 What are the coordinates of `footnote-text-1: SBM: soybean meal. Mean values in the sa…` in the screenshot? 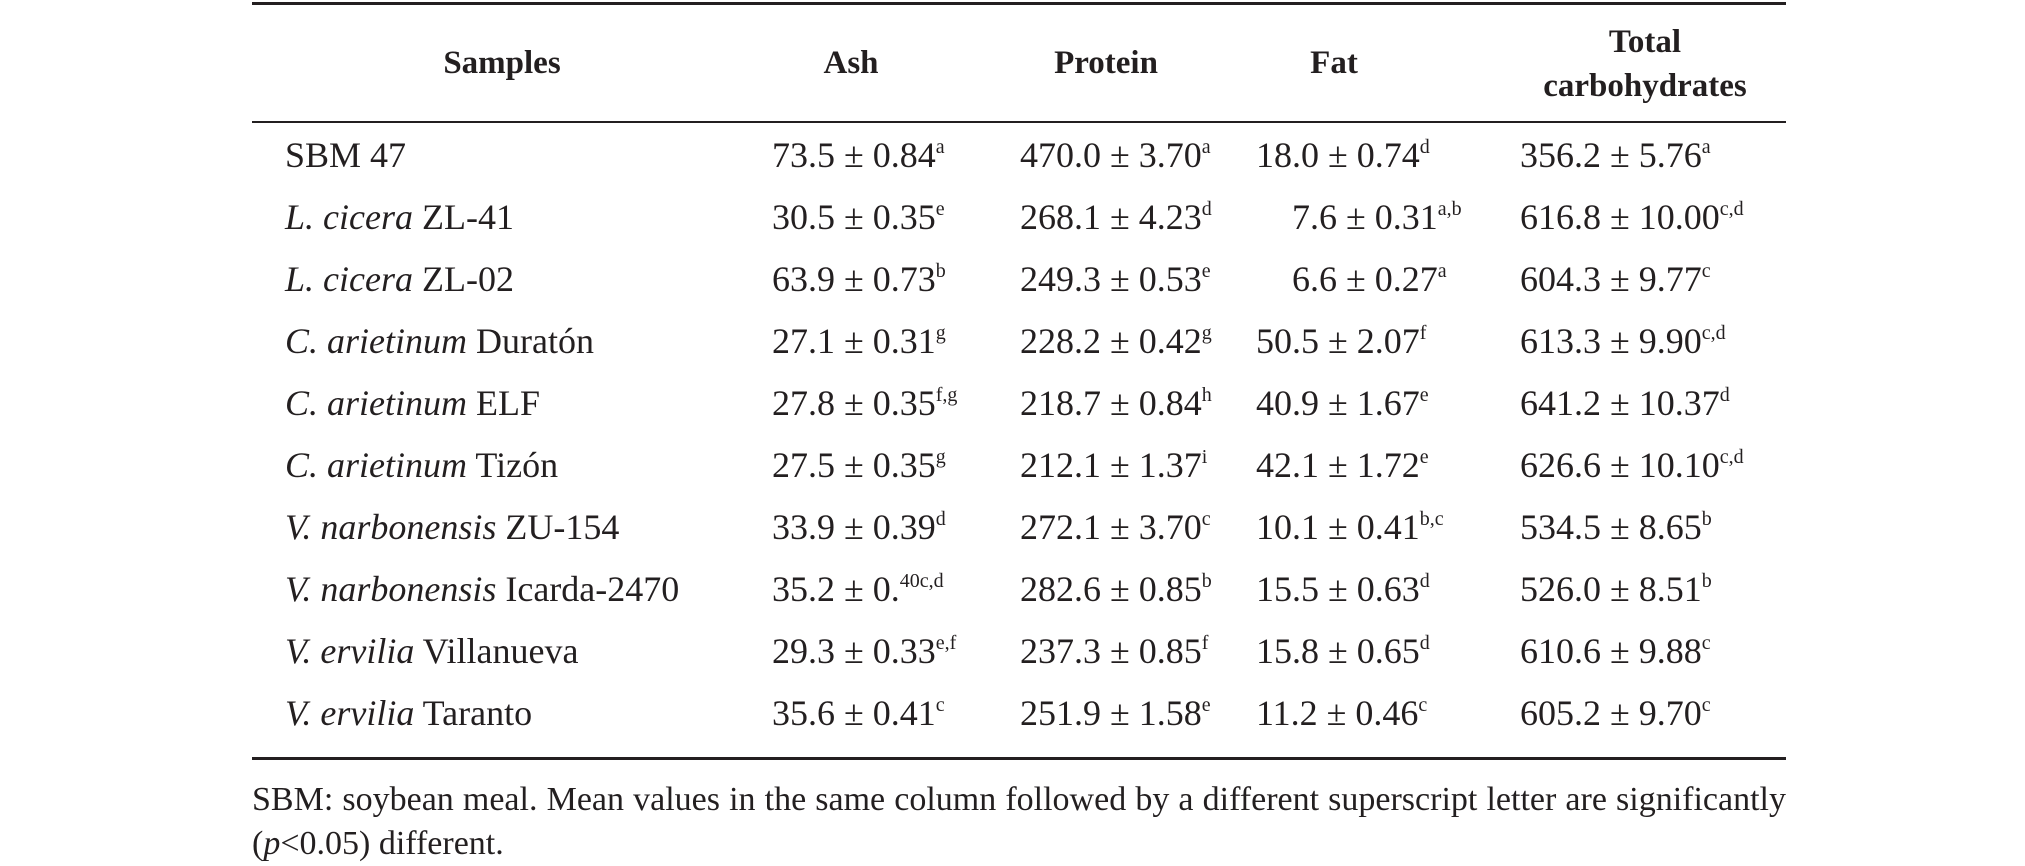 It's located at (1019, 821).